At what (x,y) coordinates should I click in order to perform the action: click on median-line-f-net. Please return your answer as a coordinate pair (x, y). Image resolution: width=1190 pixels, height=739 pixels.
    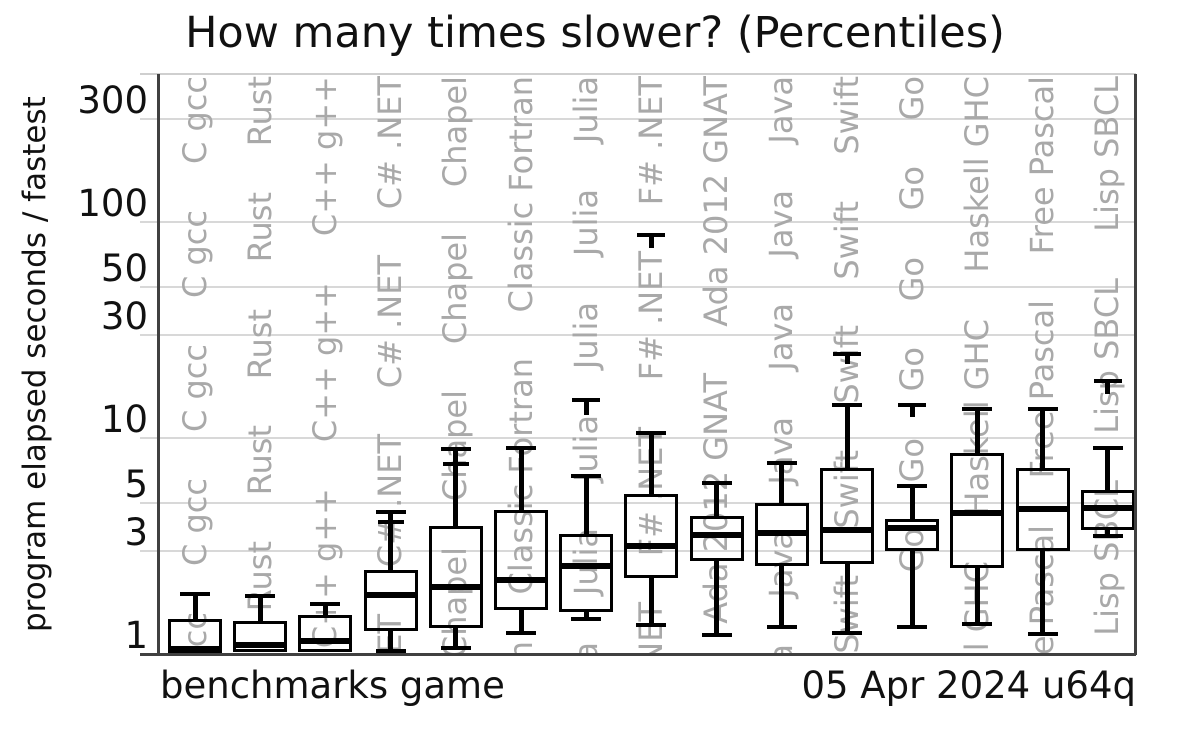
    Looking at the image, I should click on (651, 546).